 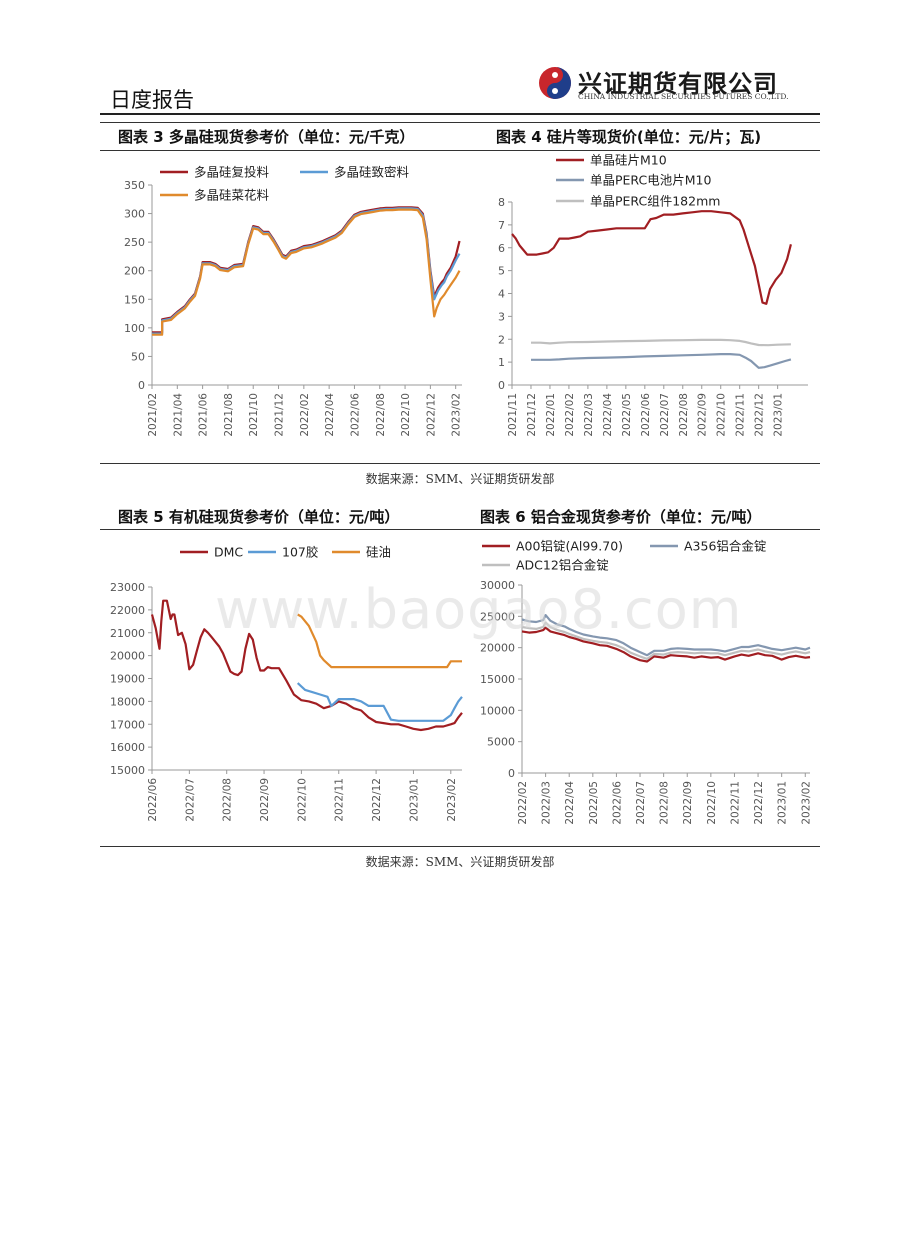 What do you see at coordinates (608, 415) in the screenshot?
I see `x-tick-label: 2022/04` at bounding box center [608, 415].